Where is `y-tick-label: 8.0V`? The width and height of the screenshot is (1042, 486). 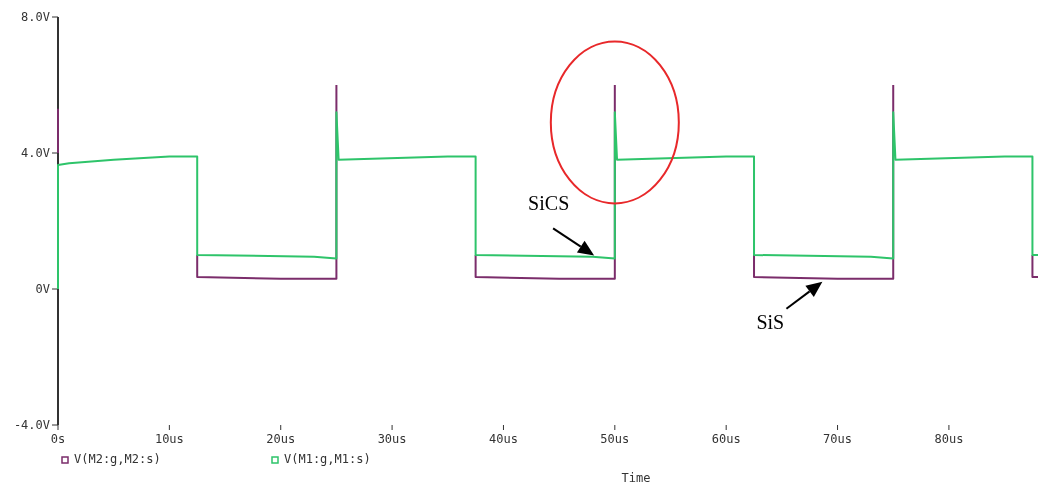
y-tick-label: 8.0V is located at coordinates (35, 17).